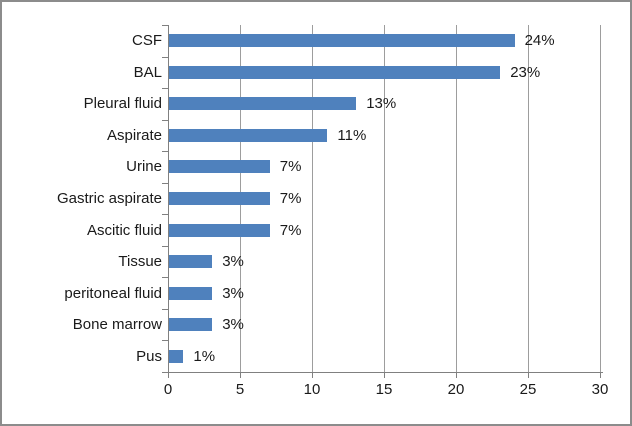 The image size is (632, 426). What do you see at coordinates (316, 262) in the screenshot?
I see `bar-row: Tissue 3%` at bounding box center [316, 262].